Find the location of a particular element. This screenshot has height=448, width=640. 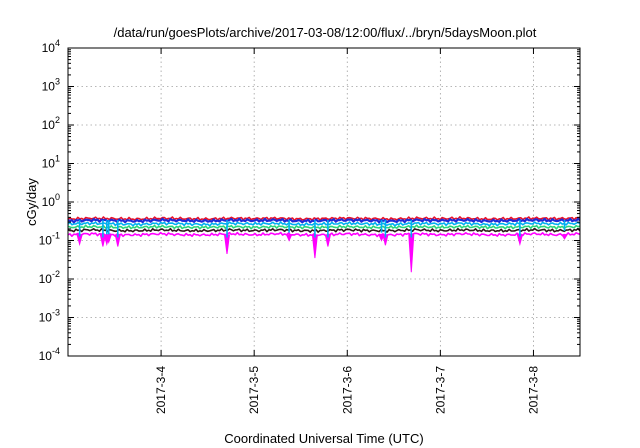

y-tick-exponent: -1 is located at coordinates (56, 236).